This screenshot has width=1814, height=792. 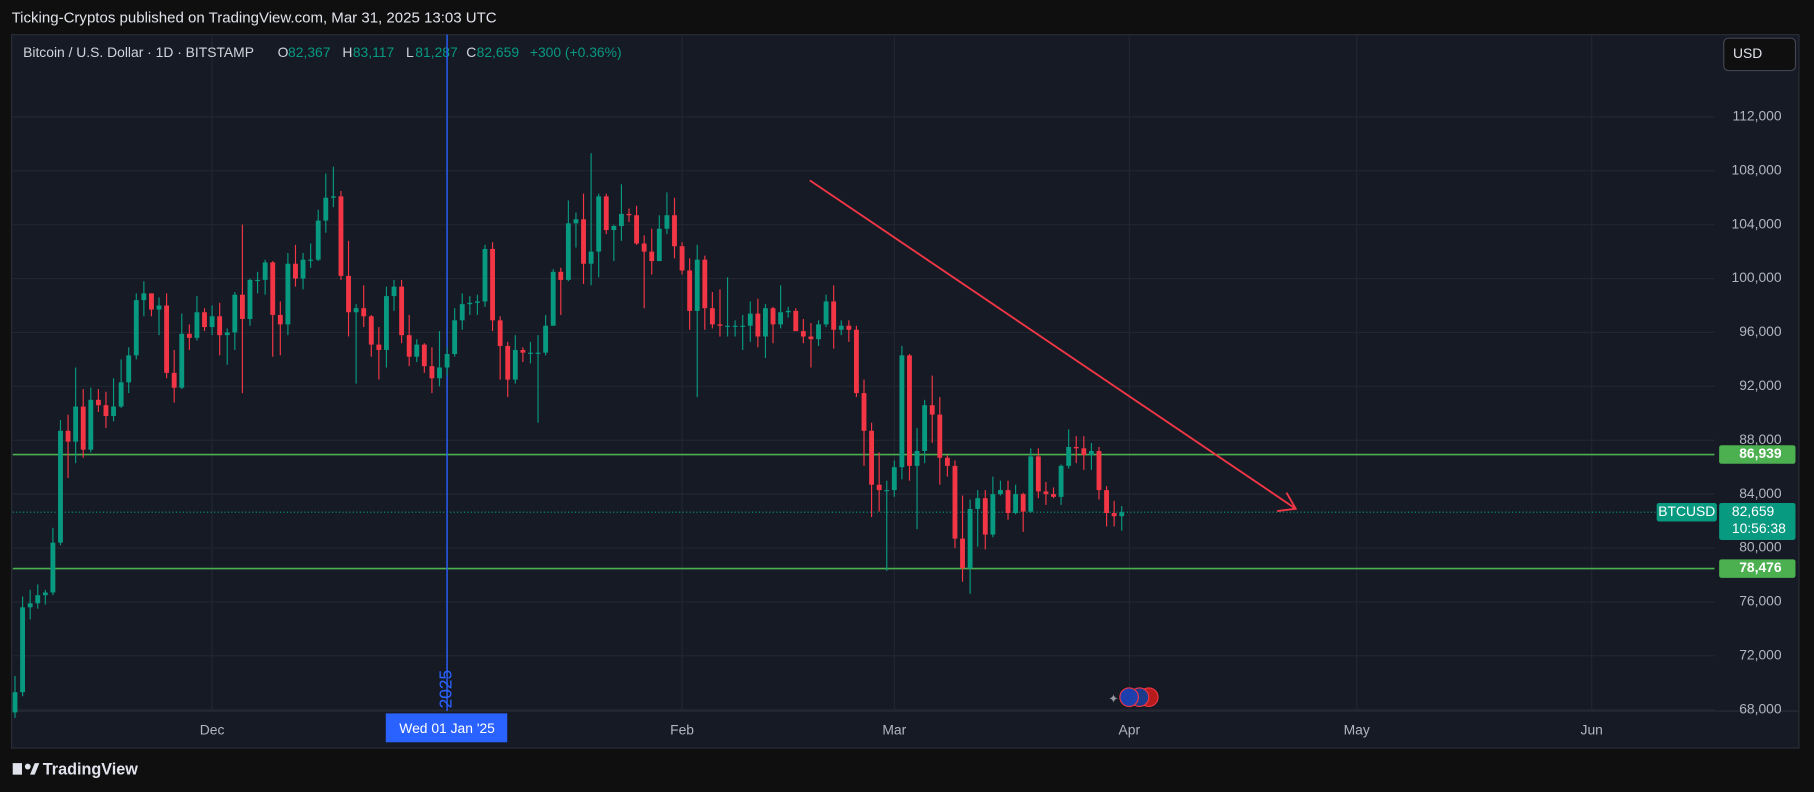 What do you see at coordinates (1759, 528) in the screenshot?
I see `countdown-label: 10:56:38` at bounding box center [1759, 528].